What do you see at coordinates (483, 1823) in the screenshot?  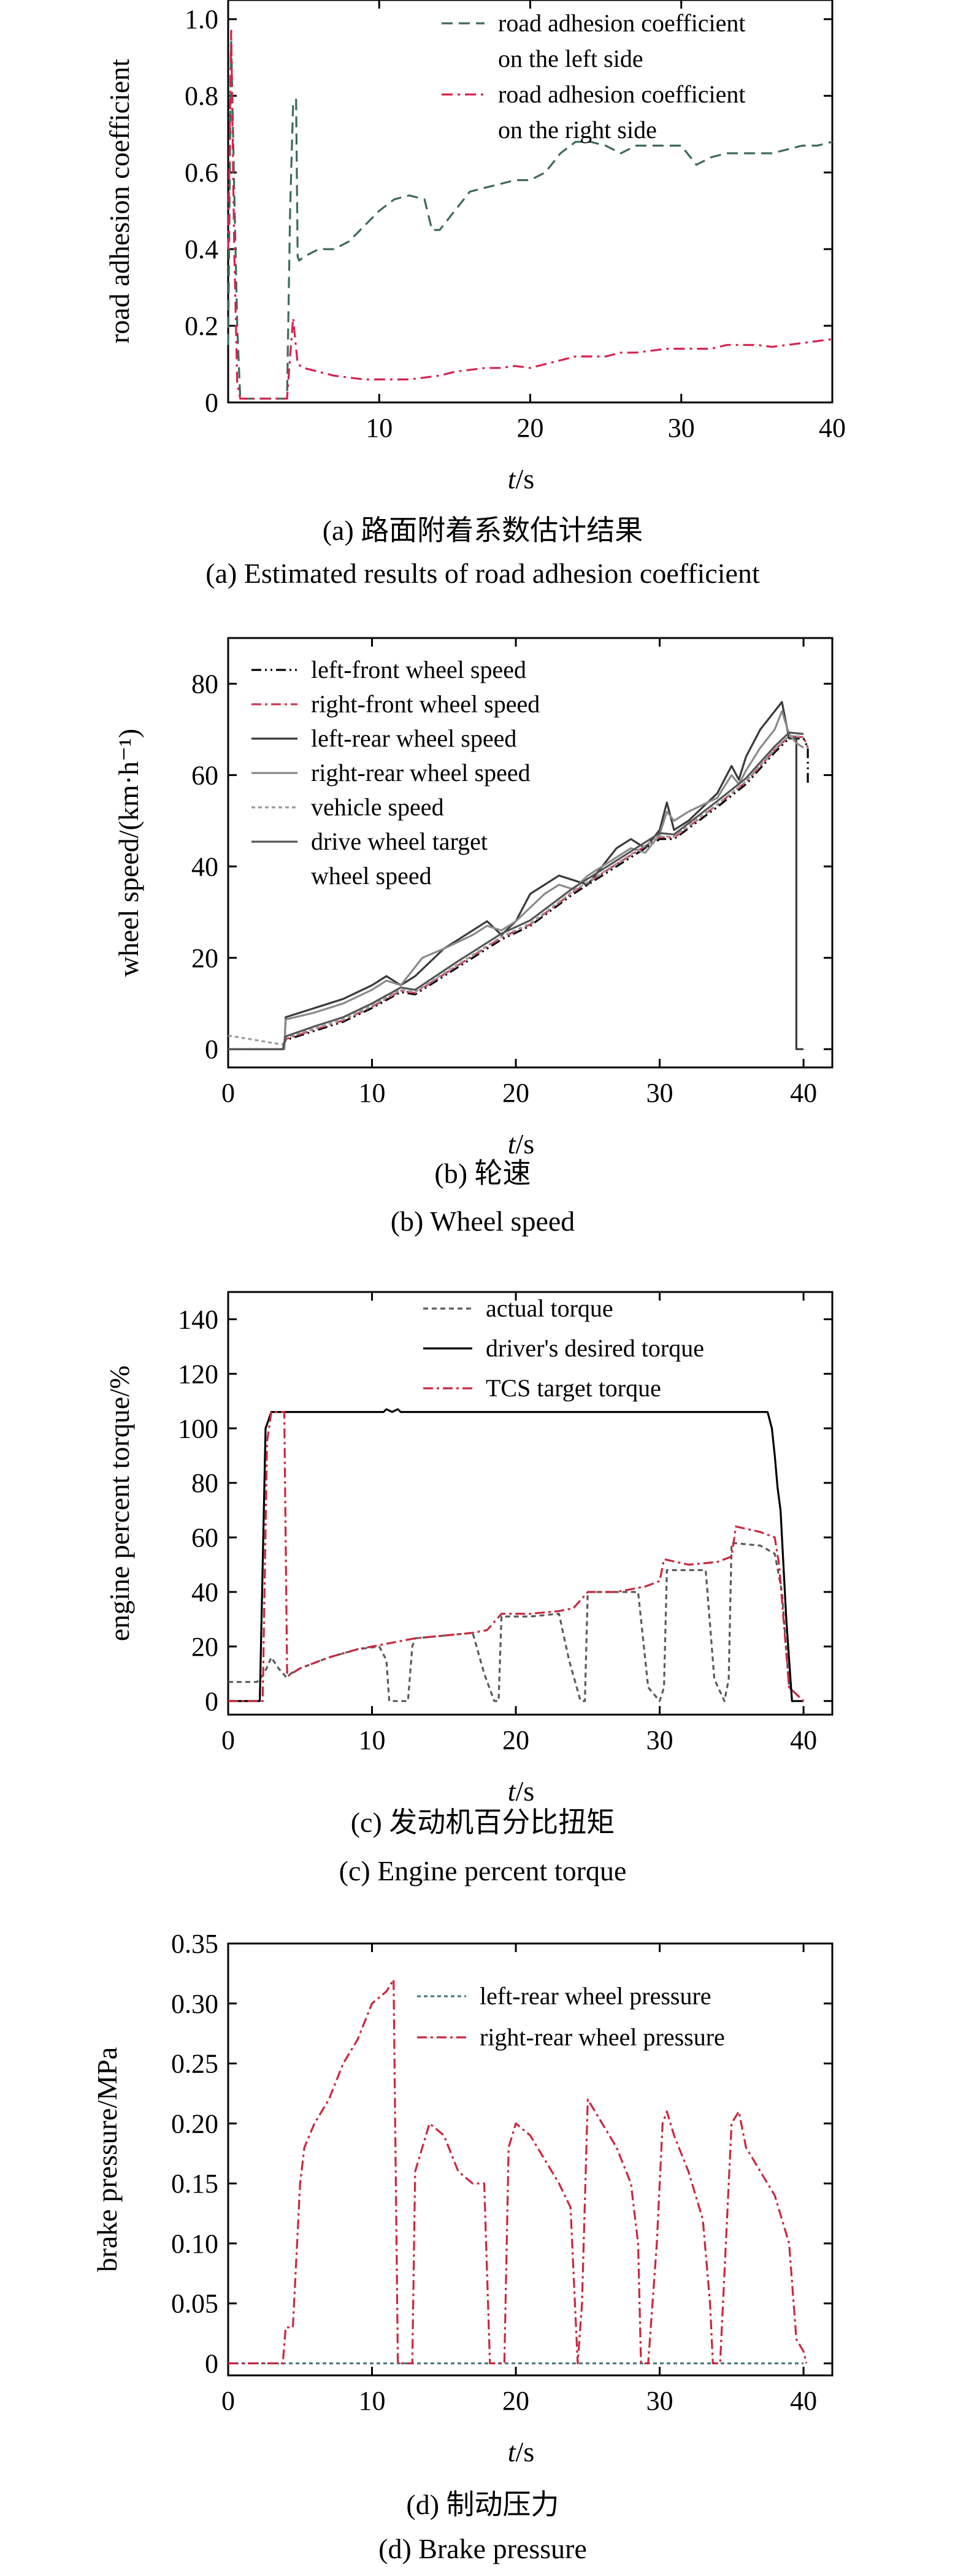 I see `caption-chinese: (c) 发动机百分比扭矩` at bounding box center [483, 1823].